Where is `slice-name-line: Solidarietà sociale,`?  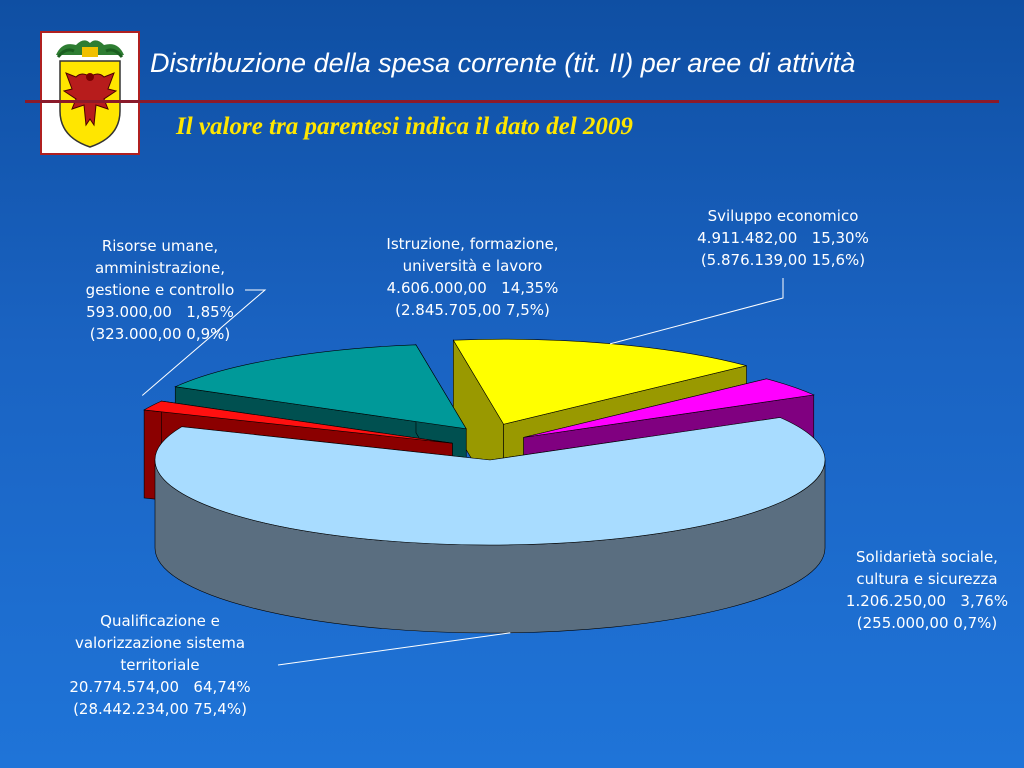 slice-name-line: Solidarietà sociale, is located at coordinates (927, 557).